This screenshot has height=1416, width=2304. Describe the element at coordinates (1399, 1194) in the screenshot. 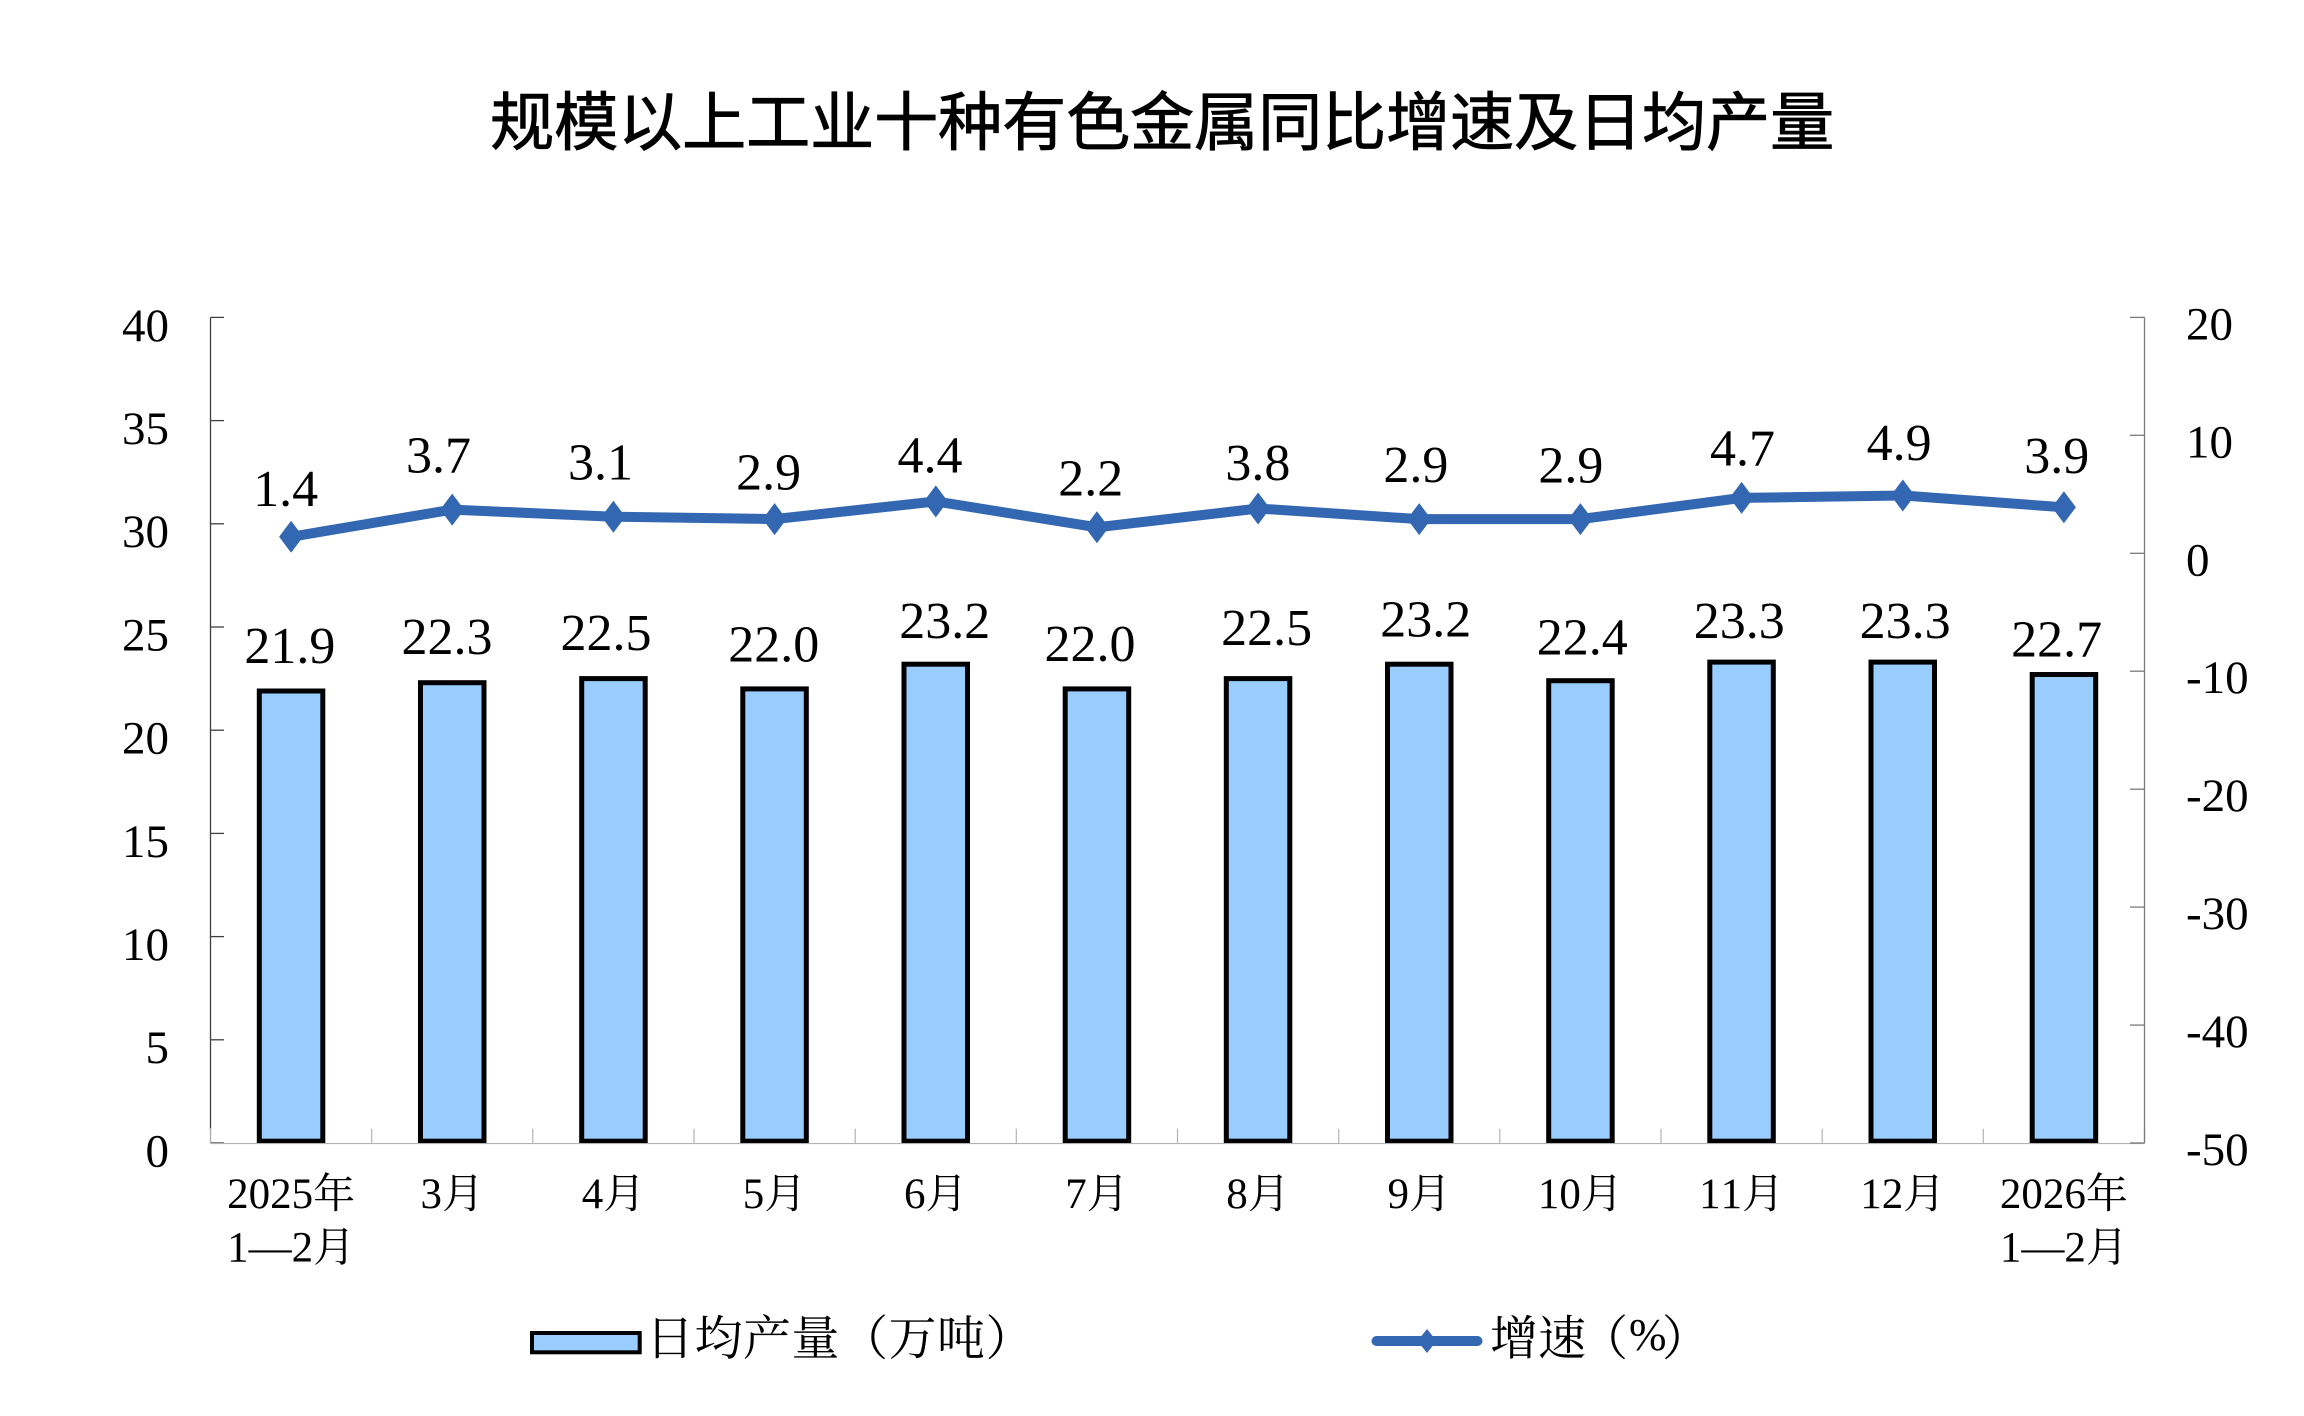

I see `svg-text: 9` at that location.